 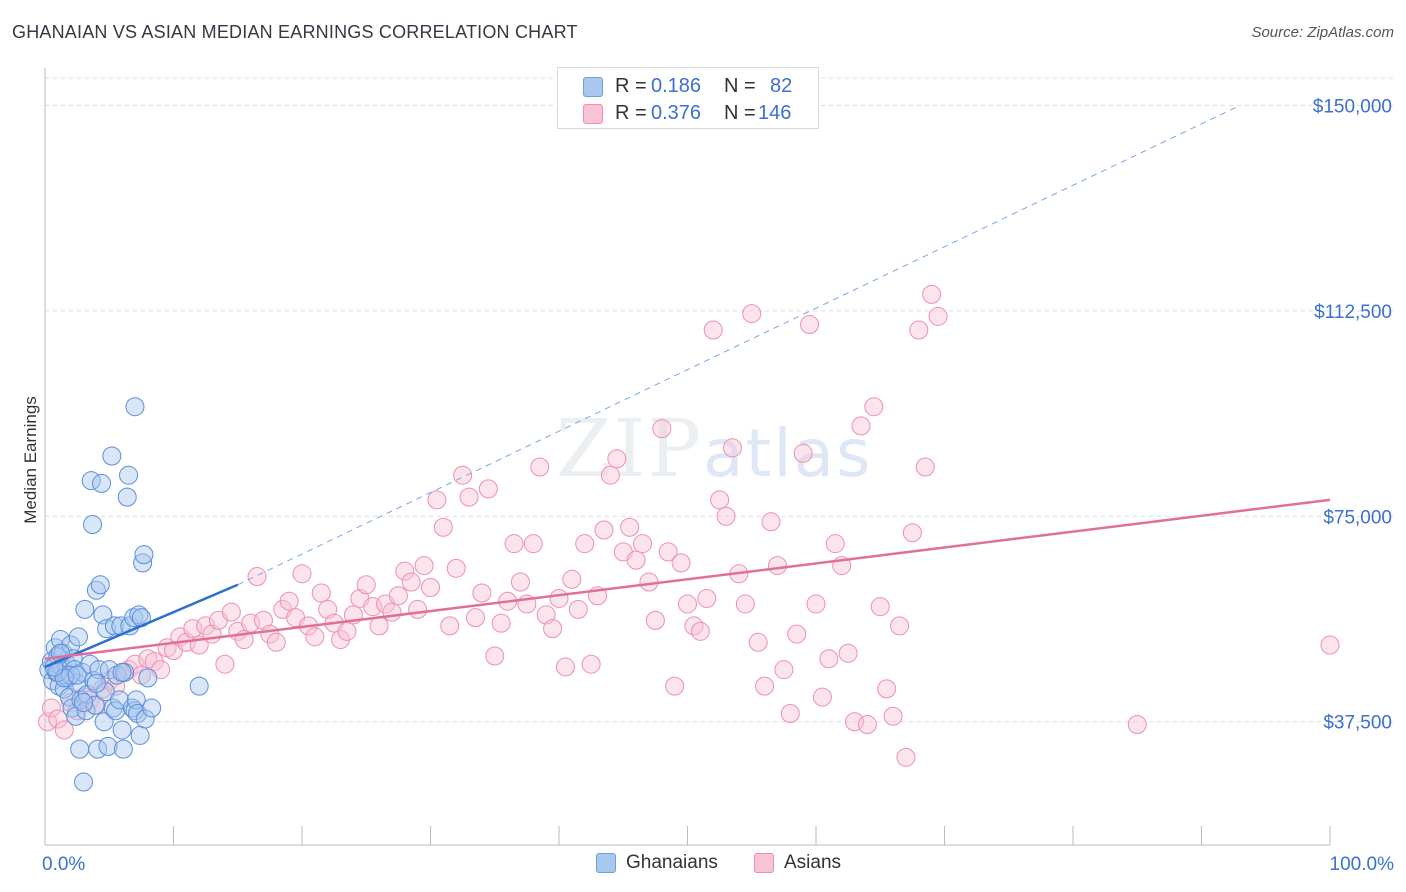 What do you see at coordinates (740, 86) in the screenshot?
I see `legend-n-label: N =` at bounding box center [740, 86].